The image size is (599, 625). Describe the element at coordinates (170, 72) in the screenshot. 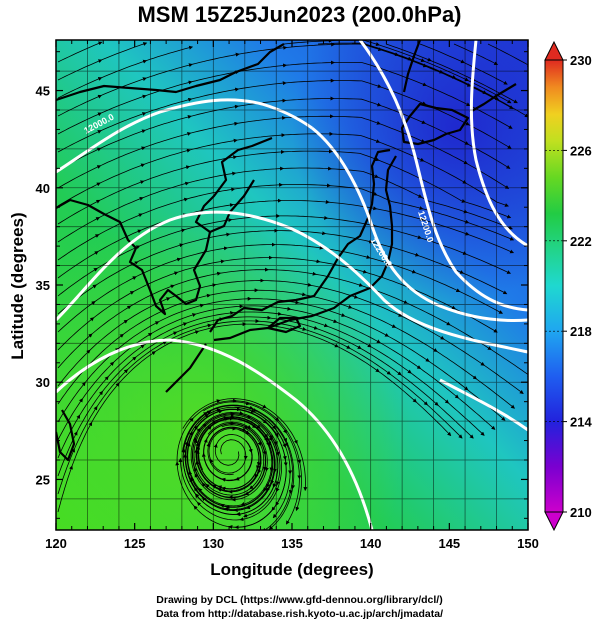

I see `coastline-mainland-east` at that location.